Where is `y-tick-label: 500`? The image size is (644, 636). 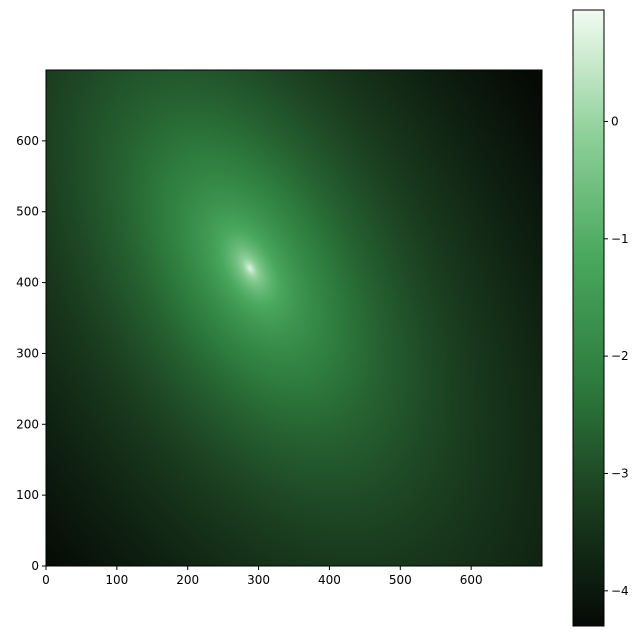
y-tick-label: 500 is located at coordinates (27, 212).